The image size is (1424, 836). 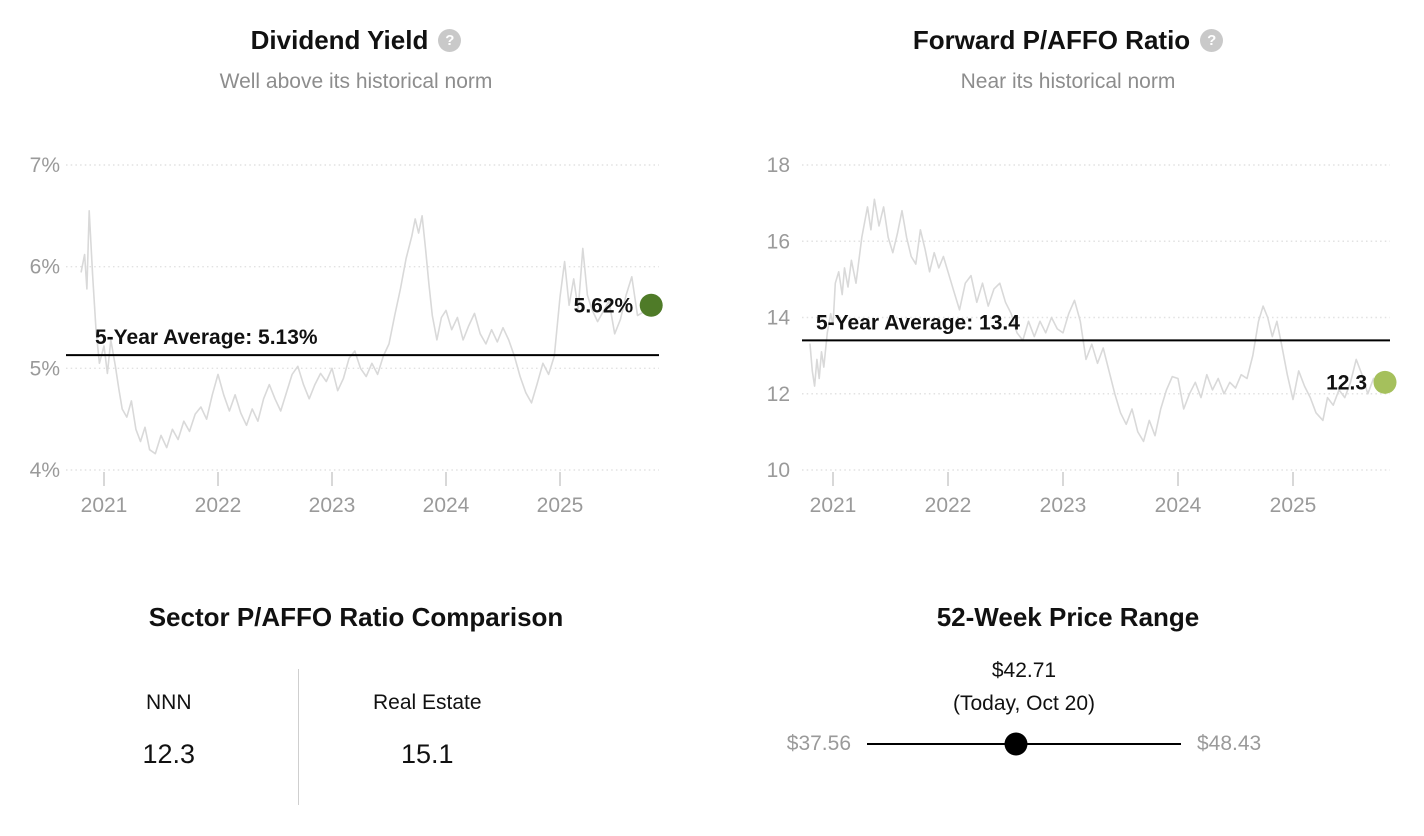 What do you see at coordinates (356, 81) in the screenshot?
I see `dividend-yield-subtitle: Well above its historical norm` at bounding box center [356, 81].